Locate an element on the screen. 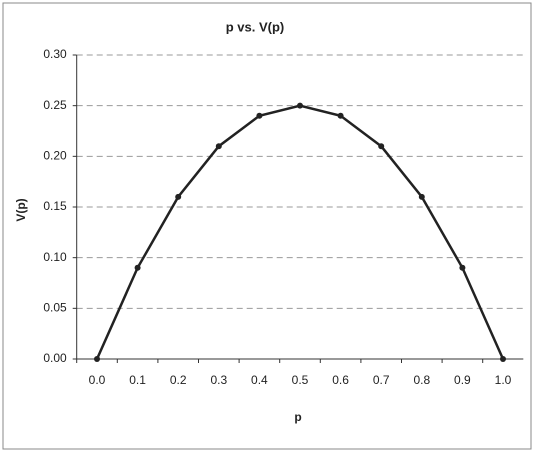 The image size is (534, 452). y-axis-label: V(p) is located at coordinates (21, 209).